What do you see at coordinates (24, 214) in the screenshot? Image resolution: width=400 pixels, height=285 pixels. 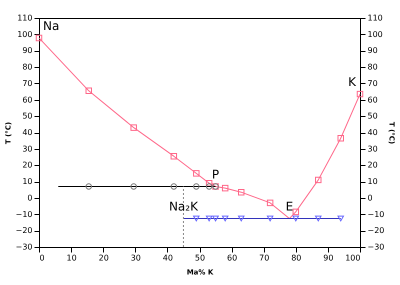 I see `y-tick-label: −10` at bounding box center [24, 214].